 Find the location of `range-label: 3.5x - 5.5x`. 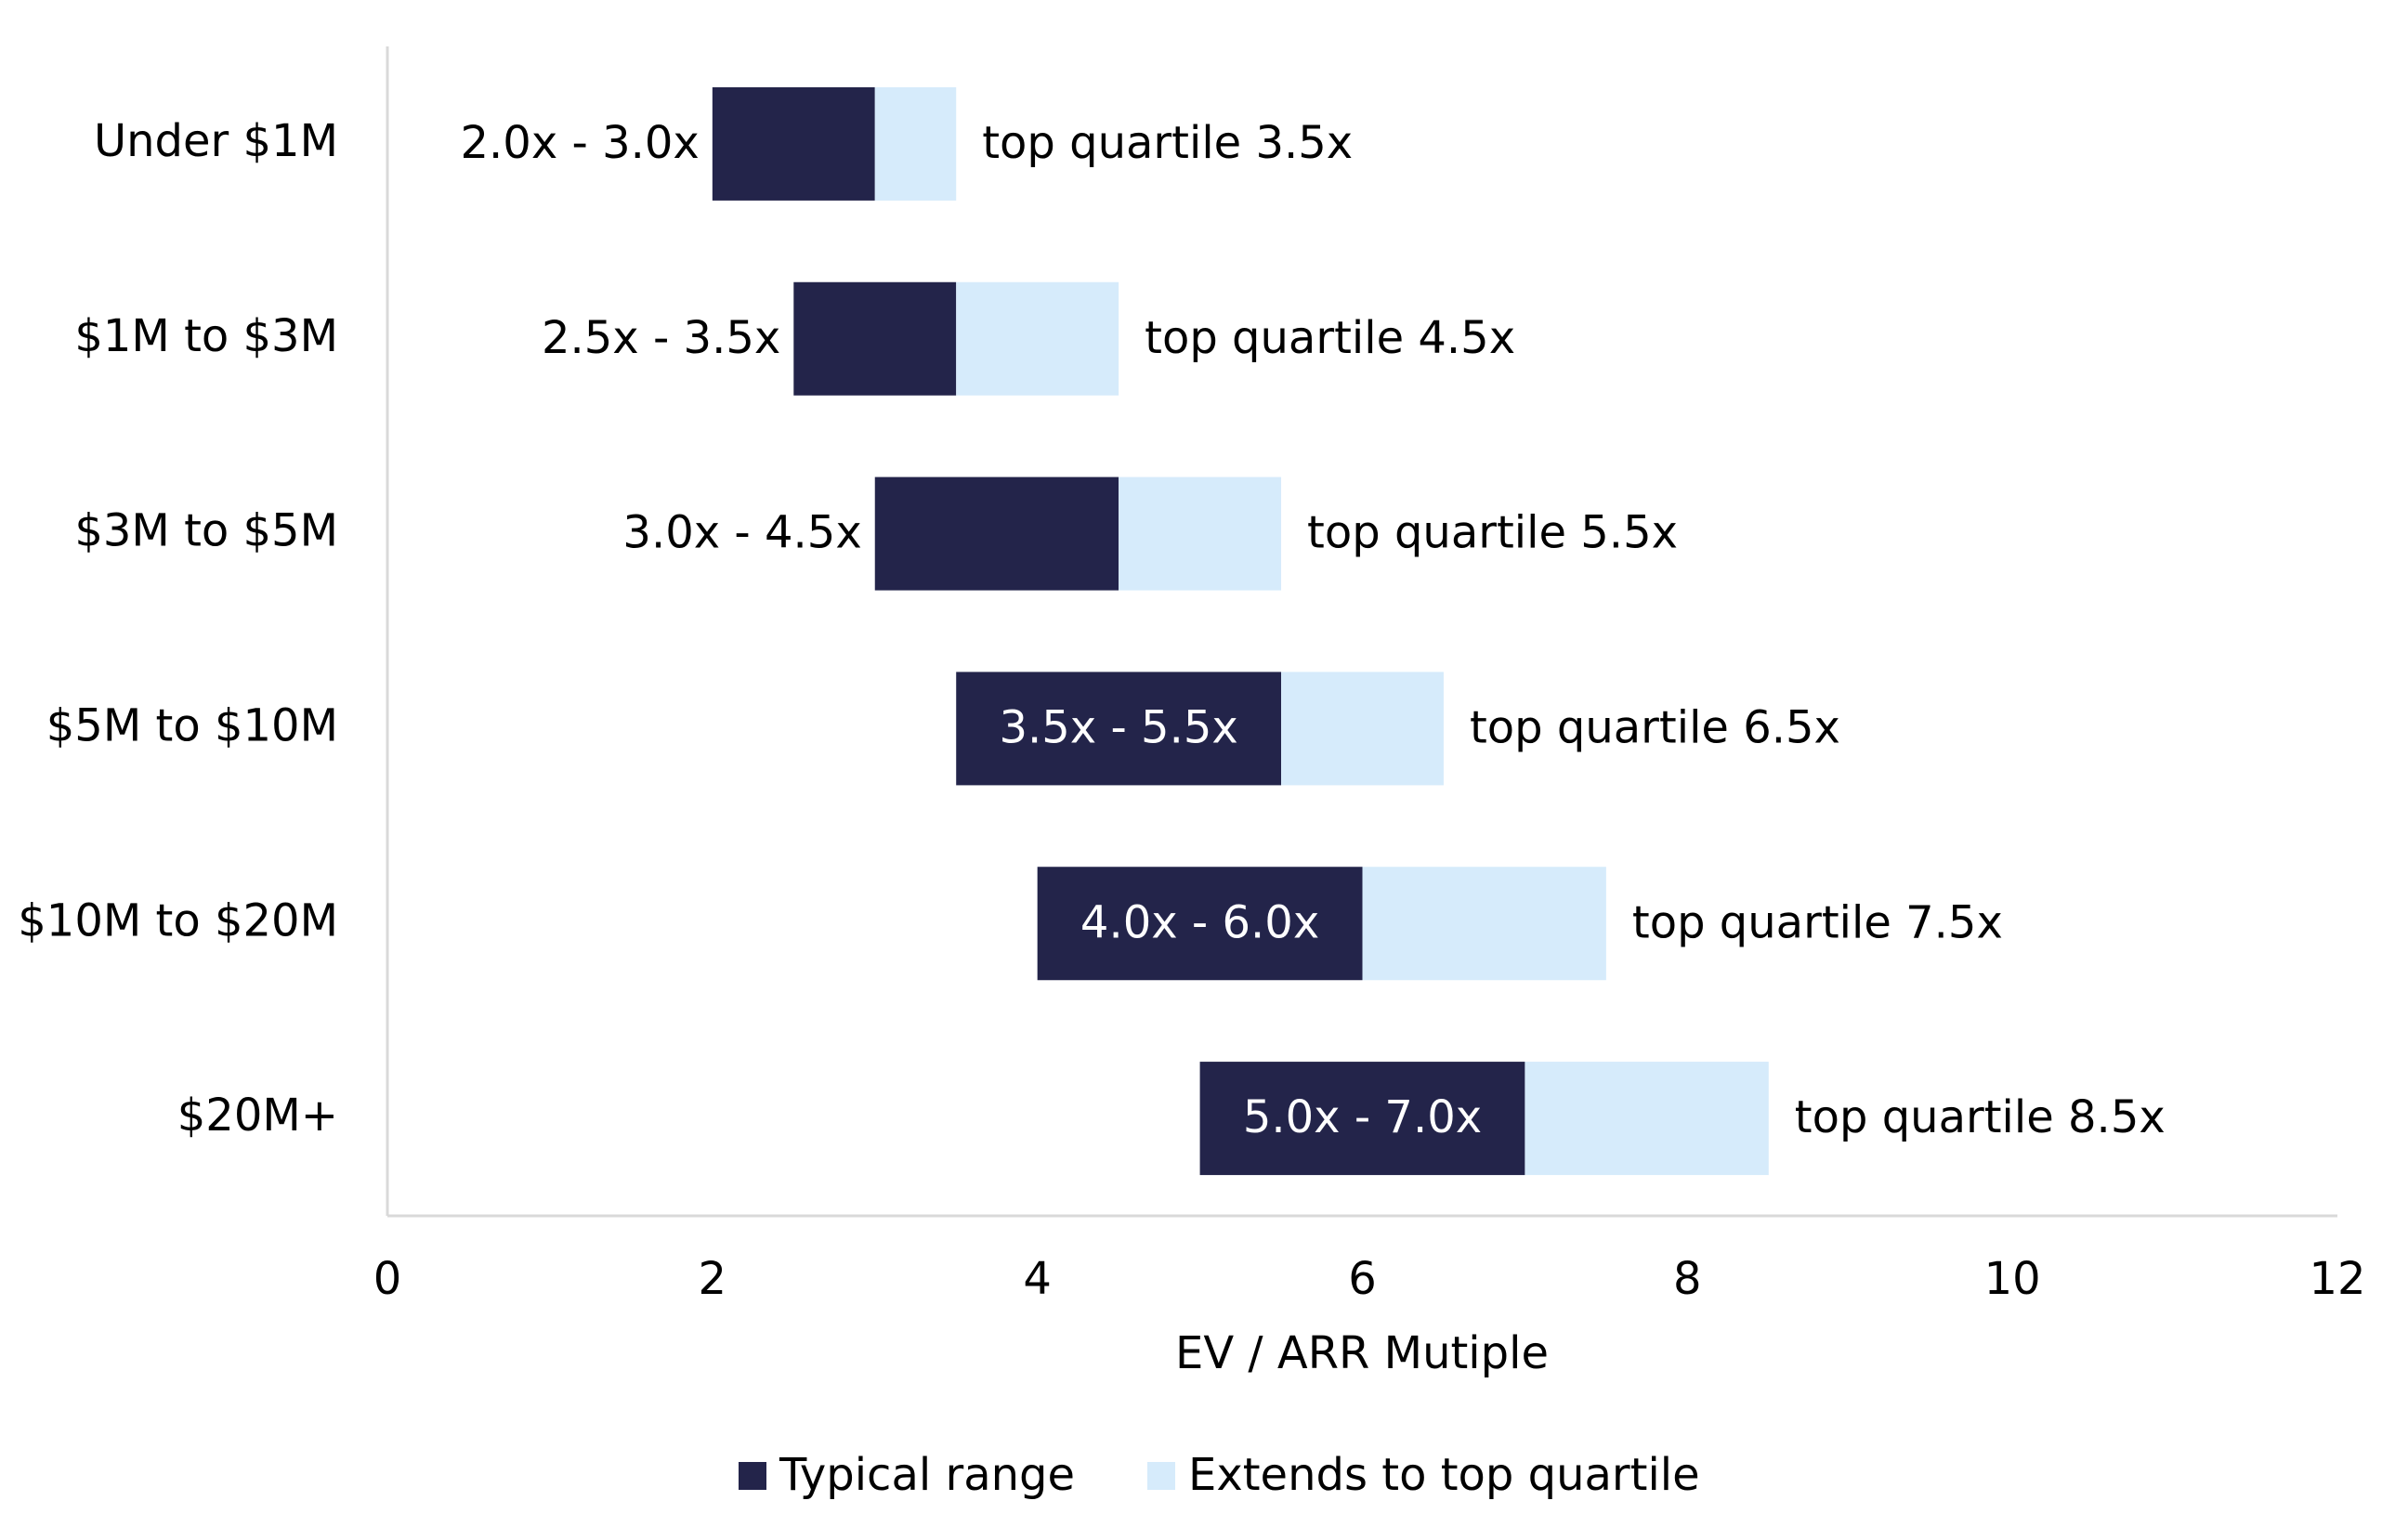

range-label: 3.5x - 5.5x is located at coordinates (1118, 727).